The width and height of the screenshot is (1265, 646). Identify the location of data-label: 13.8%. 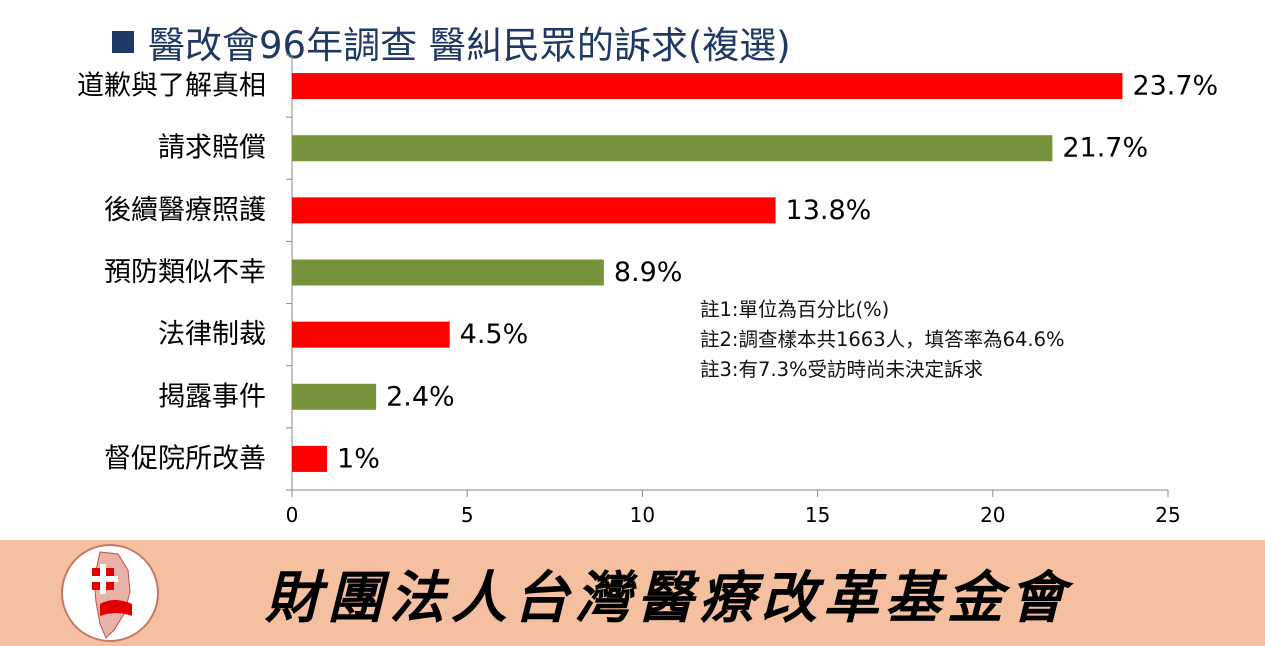
(829, 210).